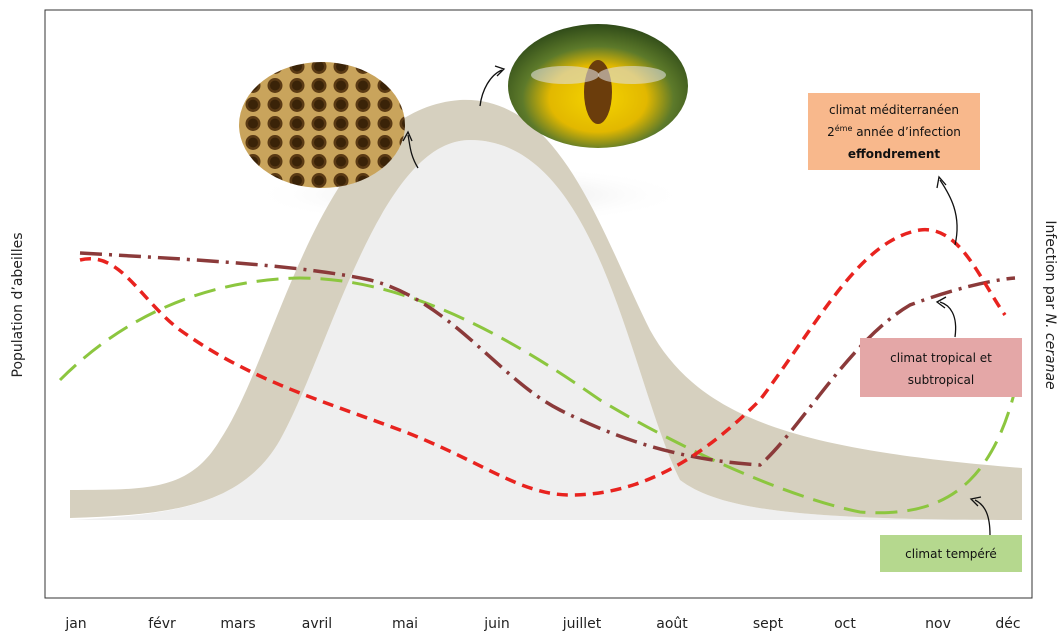 The width and height of the screenshot is (1062, 635). I want to click on month-label: juillet, so click(582, 624).